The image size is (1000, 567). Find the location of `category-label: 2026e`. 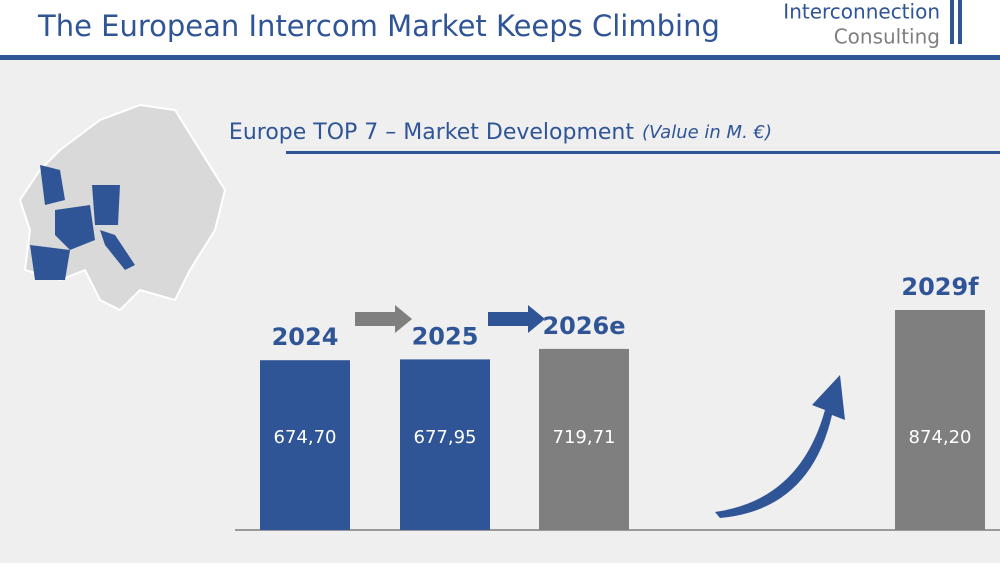

category-label: 2026e is located at coordinates (583, 326).